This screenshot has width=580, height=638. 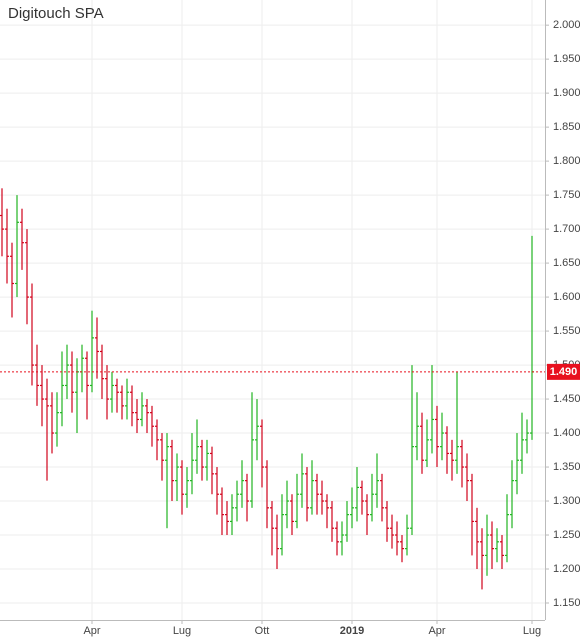 I want to click on y-tick-label: 1.250, so click(x=566, y=535).